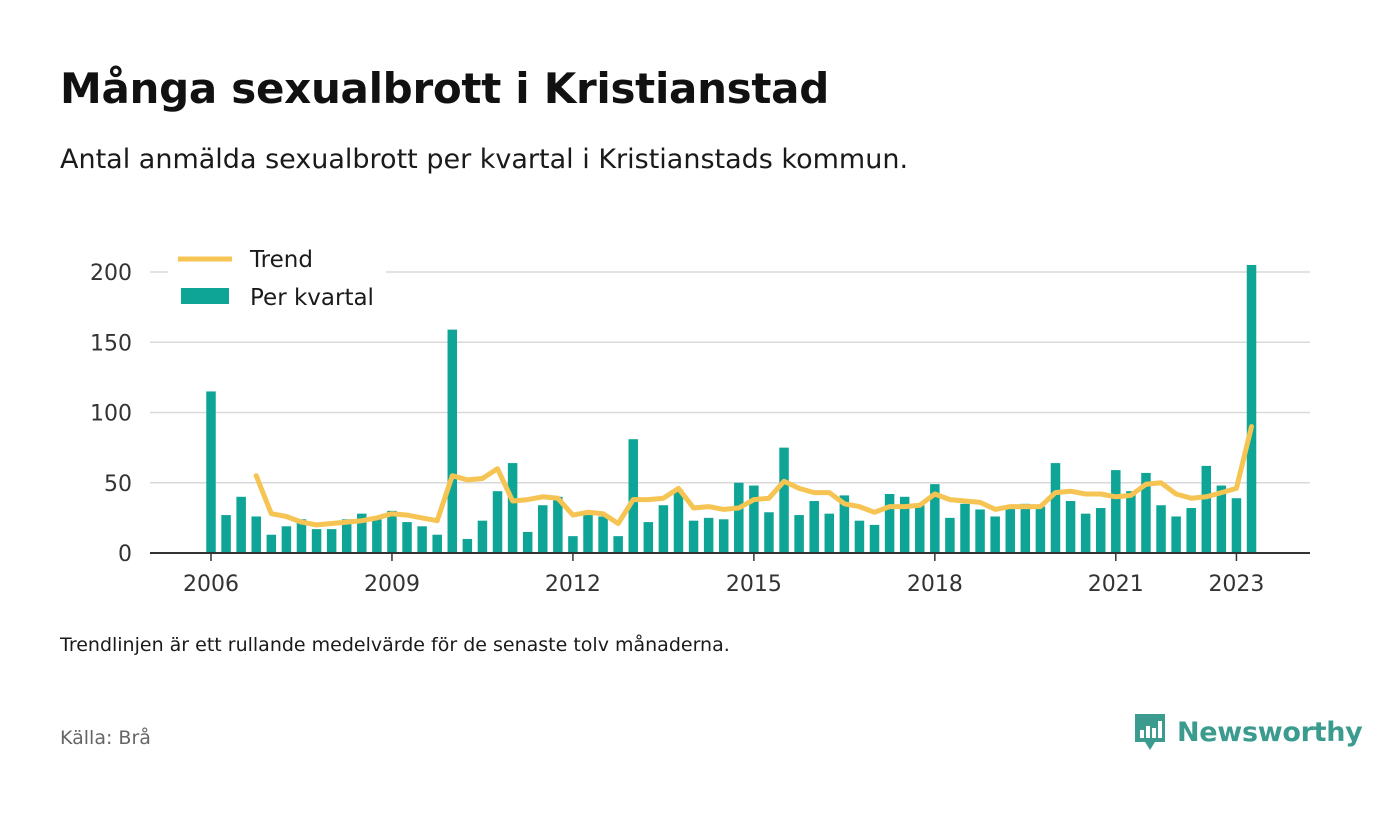  I want to click on trend-line, so click(753, 476).